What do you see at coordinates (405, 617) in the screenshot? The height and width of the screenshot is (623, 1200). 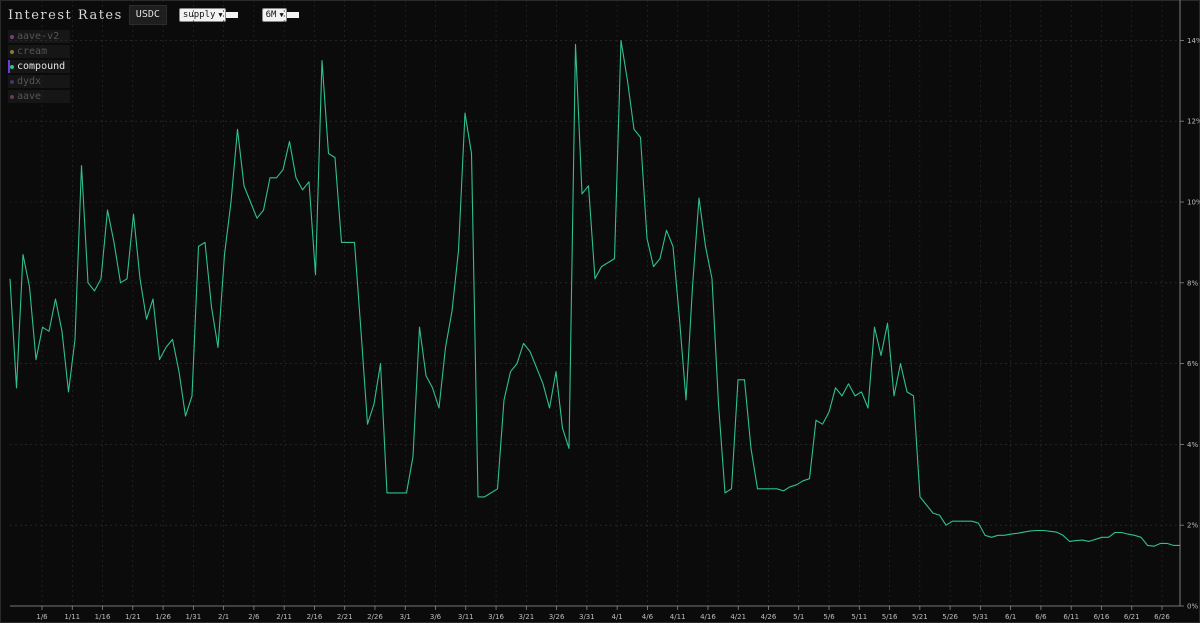 I see `x-tick-label: 3/1` at bounding box center [405, 617].